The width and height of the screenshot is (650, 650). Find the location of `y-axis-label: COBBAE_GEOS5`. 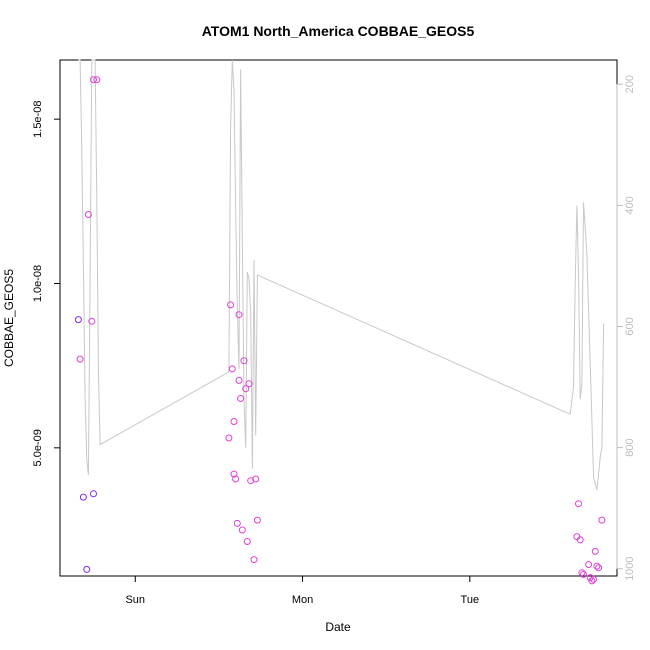

y-axis-label: COBBAE_GEOS5 is located at coordinates (9, 318).